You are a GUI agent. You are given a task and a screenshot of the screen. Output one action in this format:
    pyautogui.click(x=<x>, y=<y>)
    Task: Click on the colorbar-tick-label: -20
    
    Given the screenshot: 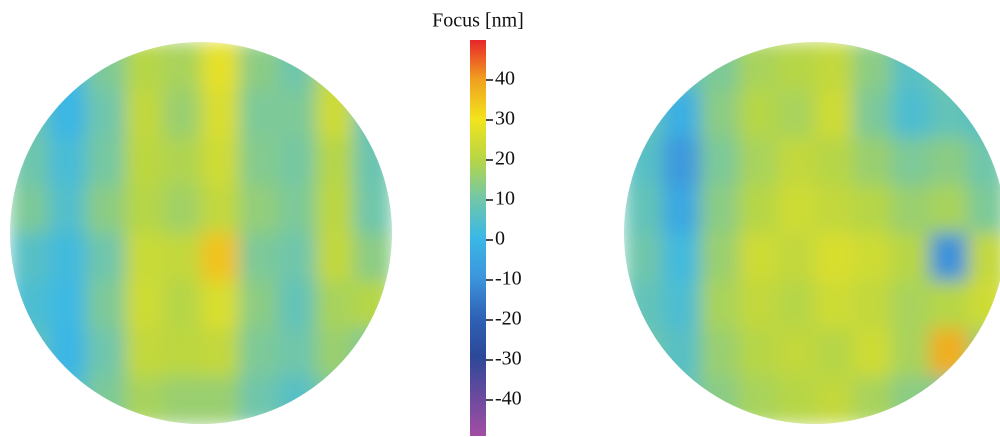 What is the action you would take?
    pyautogui.click(x=508, y=319)
    